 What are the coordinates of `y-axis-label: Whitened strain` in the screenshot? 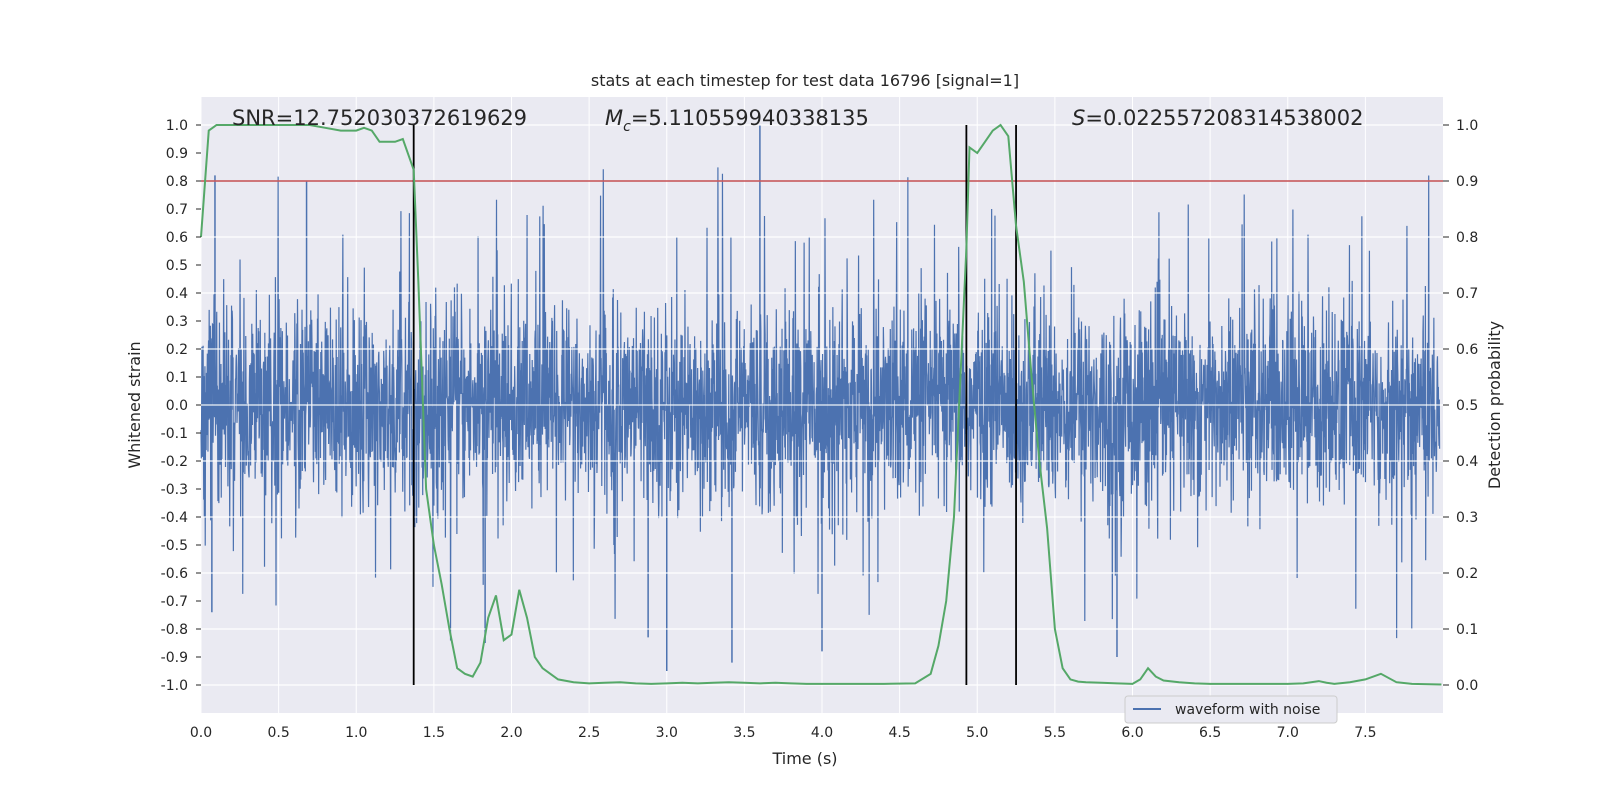 It's located at (134, 404).